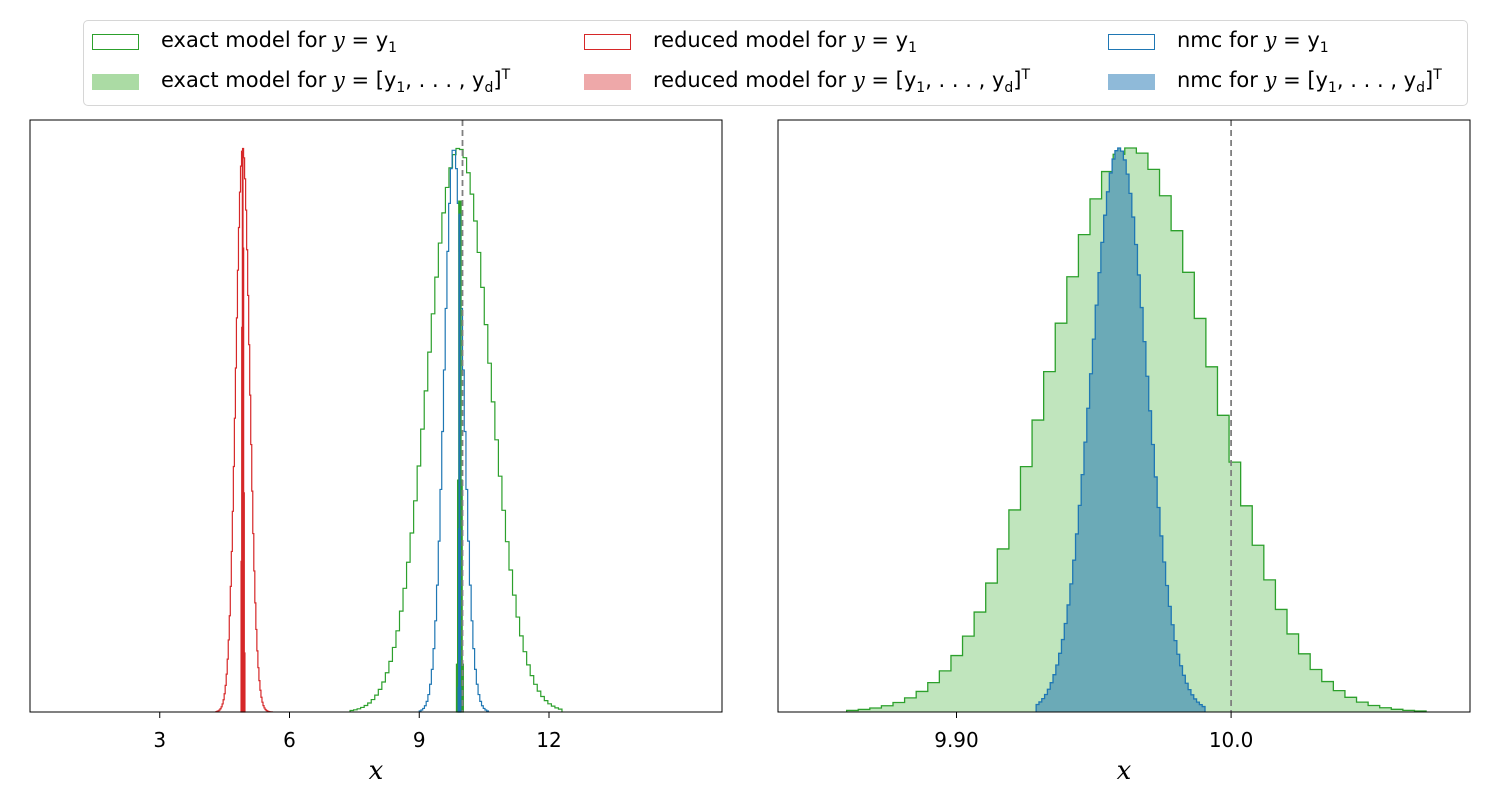  What do you see at coordinates (289, 740) in the screenshot?
I see `x-tick-label: 6` at bounding box center [289, 740].